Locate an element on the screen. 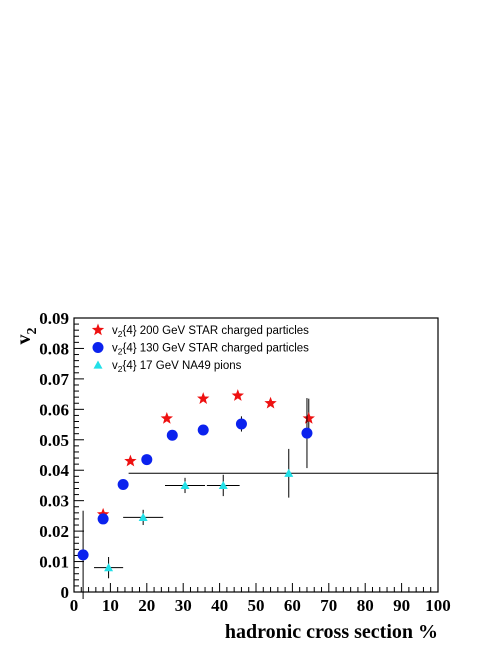 The height and width of the screenshot is (645, 498). x-tick-label: 20 is located at coordinates (146, 605).